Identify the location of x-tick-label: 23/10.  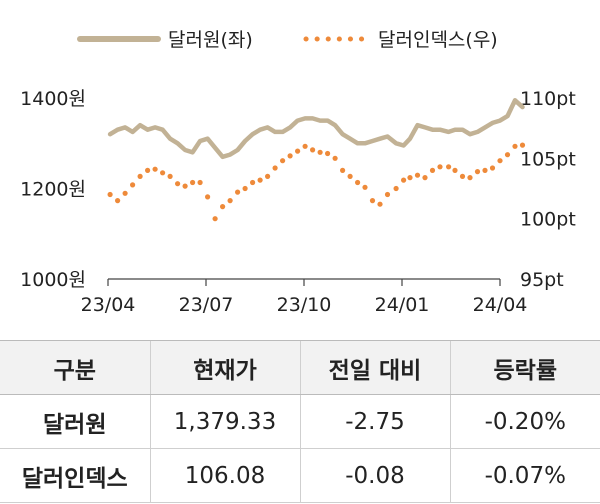
(304, 305).